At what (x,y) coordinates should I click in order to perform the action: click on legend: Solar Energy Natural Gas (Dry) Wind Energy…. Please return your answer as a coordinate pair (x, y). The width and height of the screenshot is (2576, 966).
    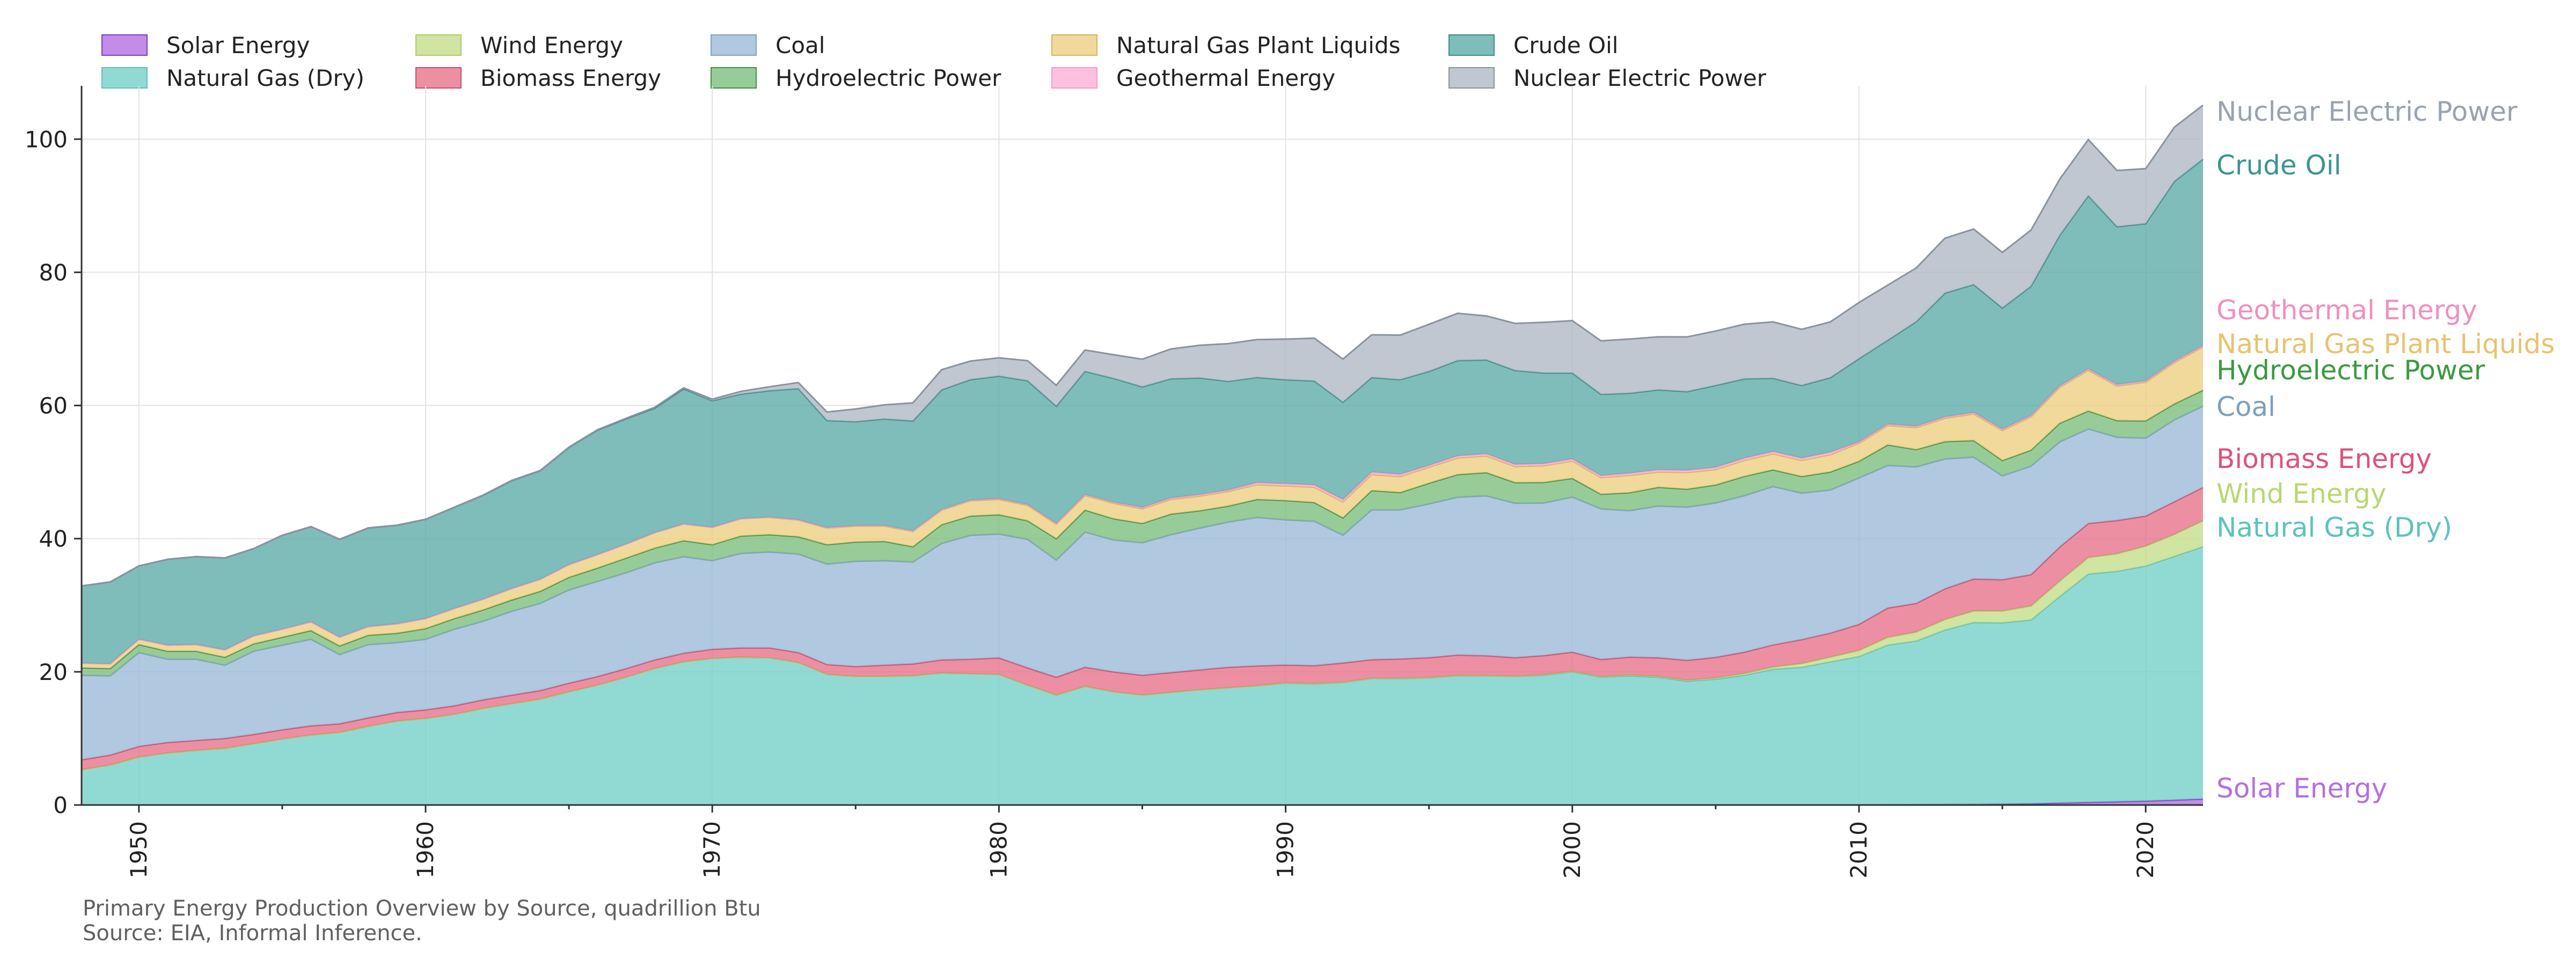
    Looking at the image, I should click on (934, 61).